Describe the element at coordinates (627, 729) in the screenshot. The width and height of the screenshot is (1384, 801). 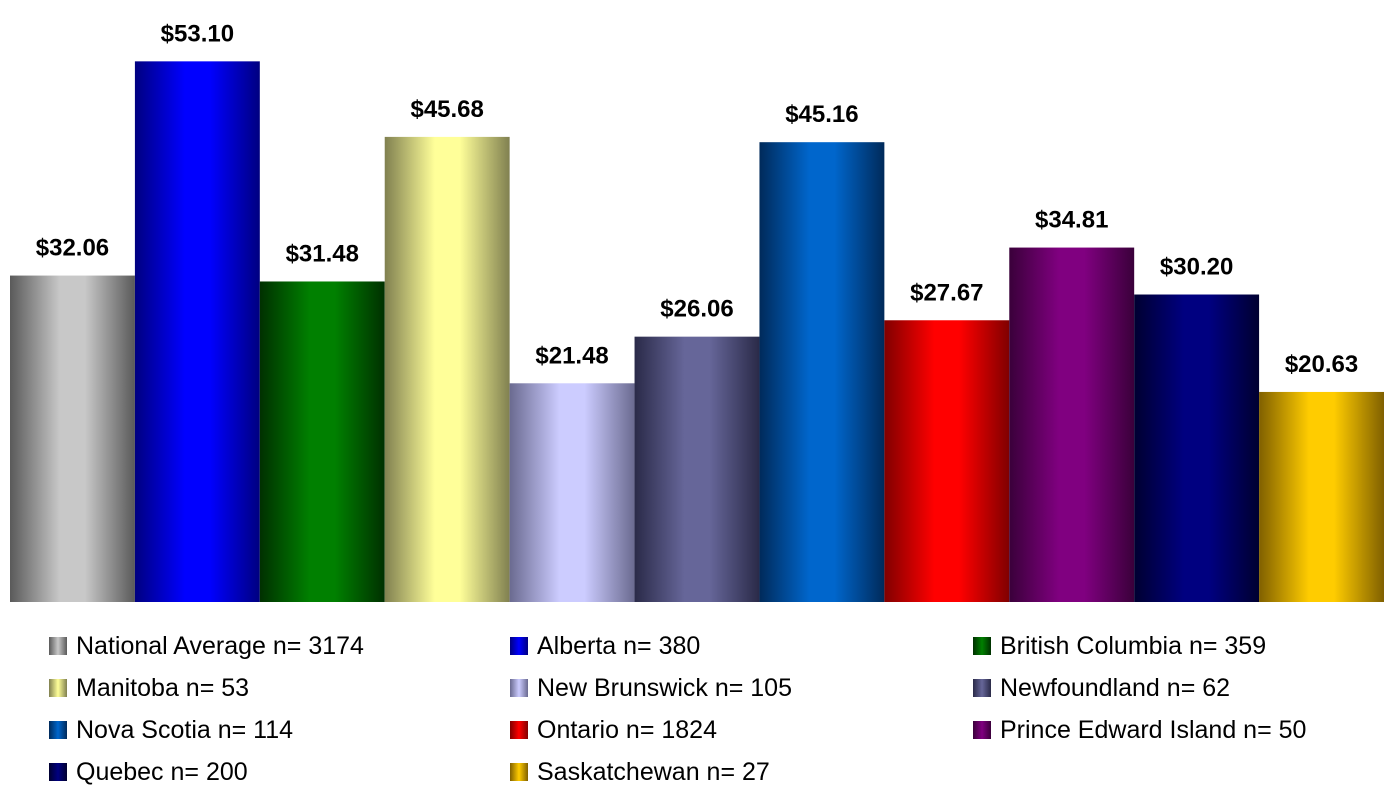
I see `legend-label-7: Ontario n= 1824` at that location.